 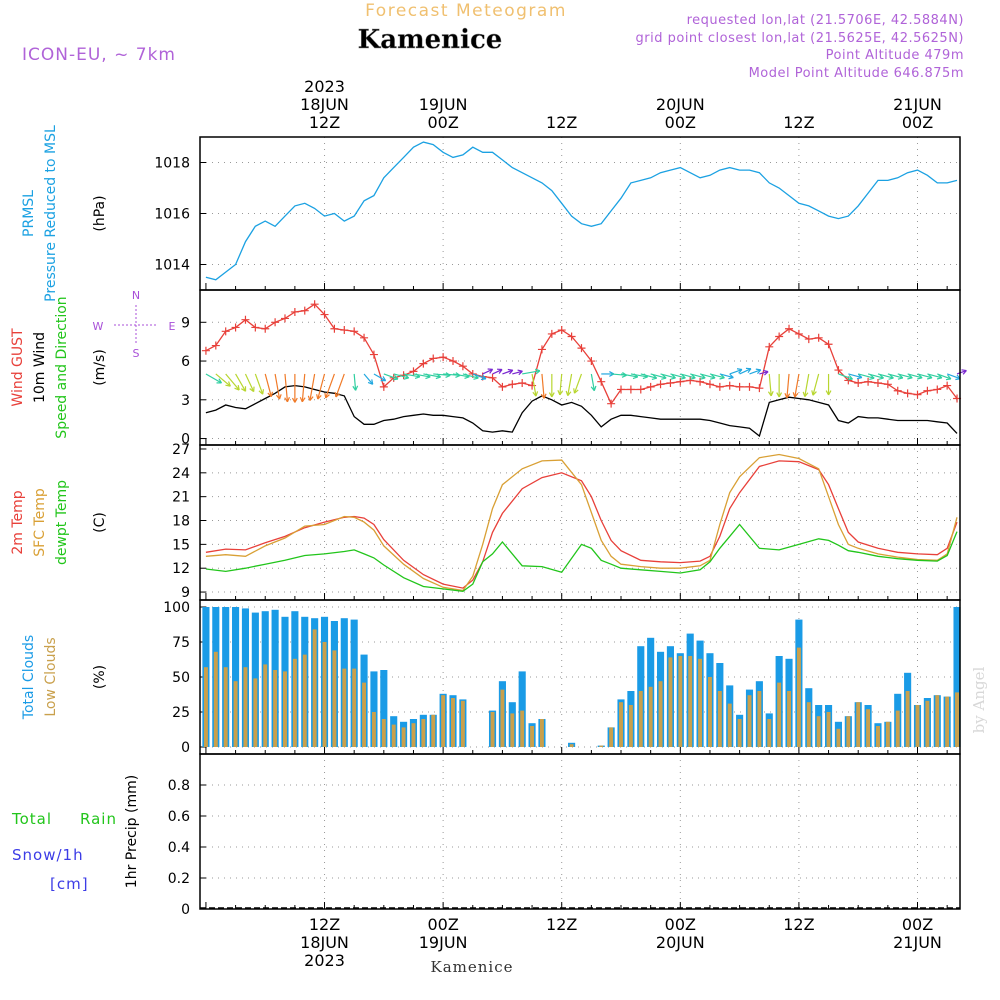 What do you see at coordinates (98, 326) in the screenshot?
I see `compass-w: W` at bounding box center [98, 326].